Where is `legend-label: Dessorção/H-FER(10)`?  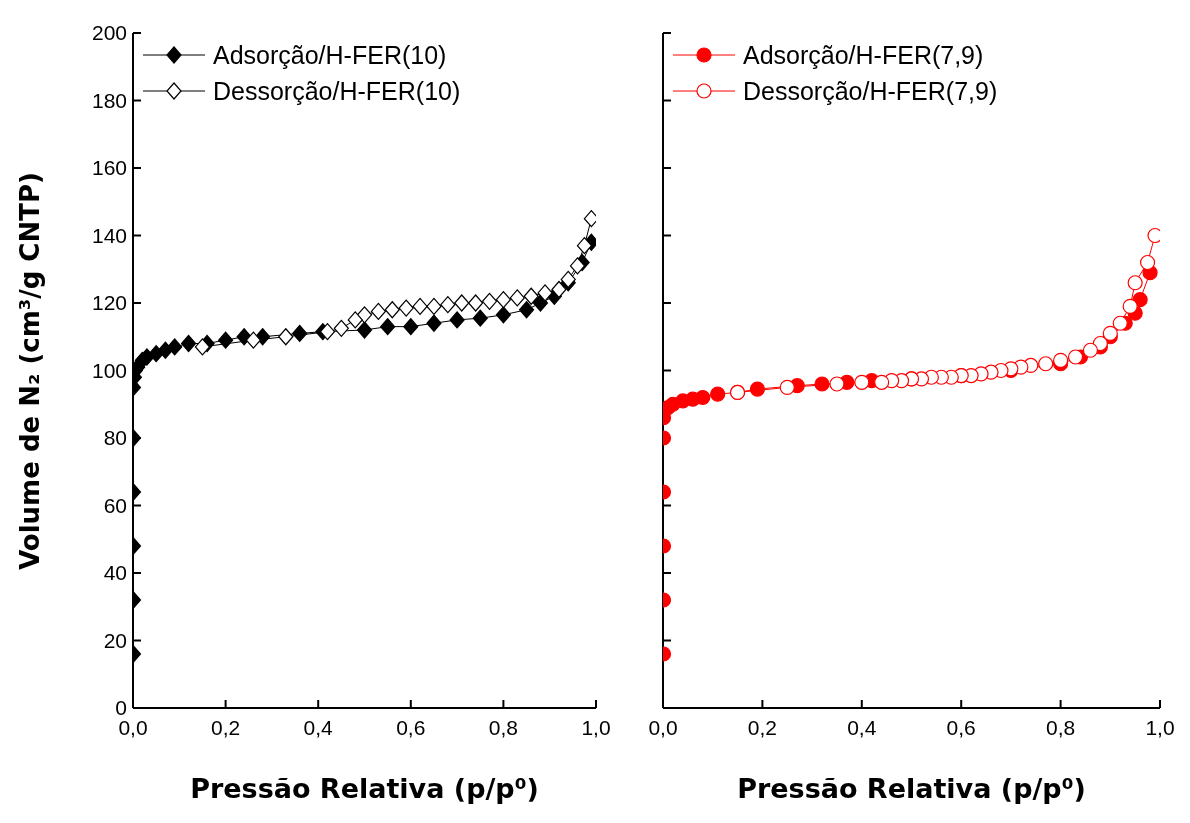
legend-label: Dessorção/H-FER(10) is located at coordinates (337, 91).